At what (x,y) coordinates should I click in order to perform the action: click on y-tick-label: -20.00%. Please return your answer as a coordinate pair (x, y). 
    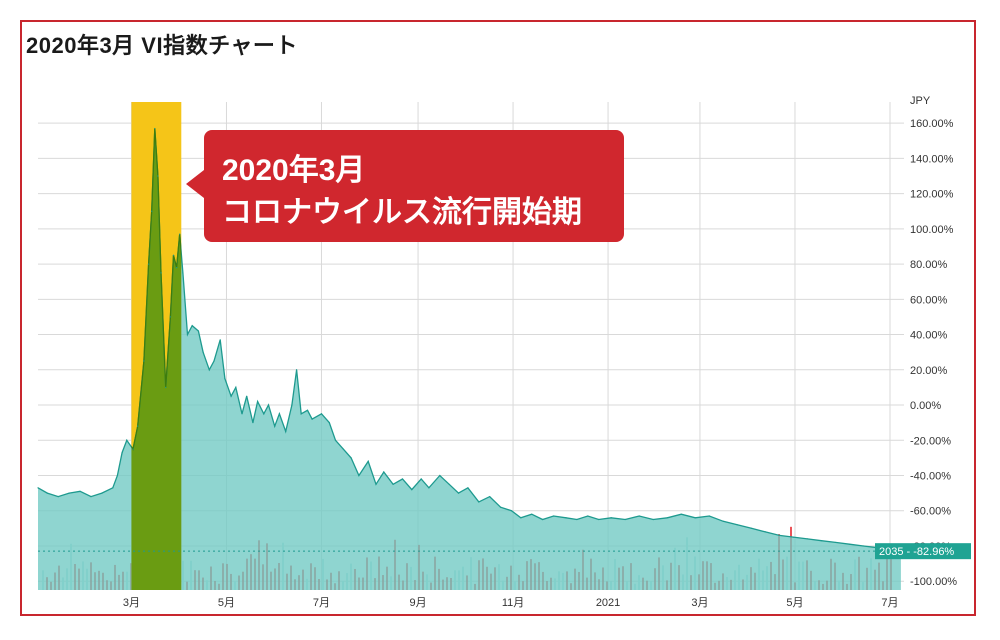
    Looking at the image, I should click on (930, 441).